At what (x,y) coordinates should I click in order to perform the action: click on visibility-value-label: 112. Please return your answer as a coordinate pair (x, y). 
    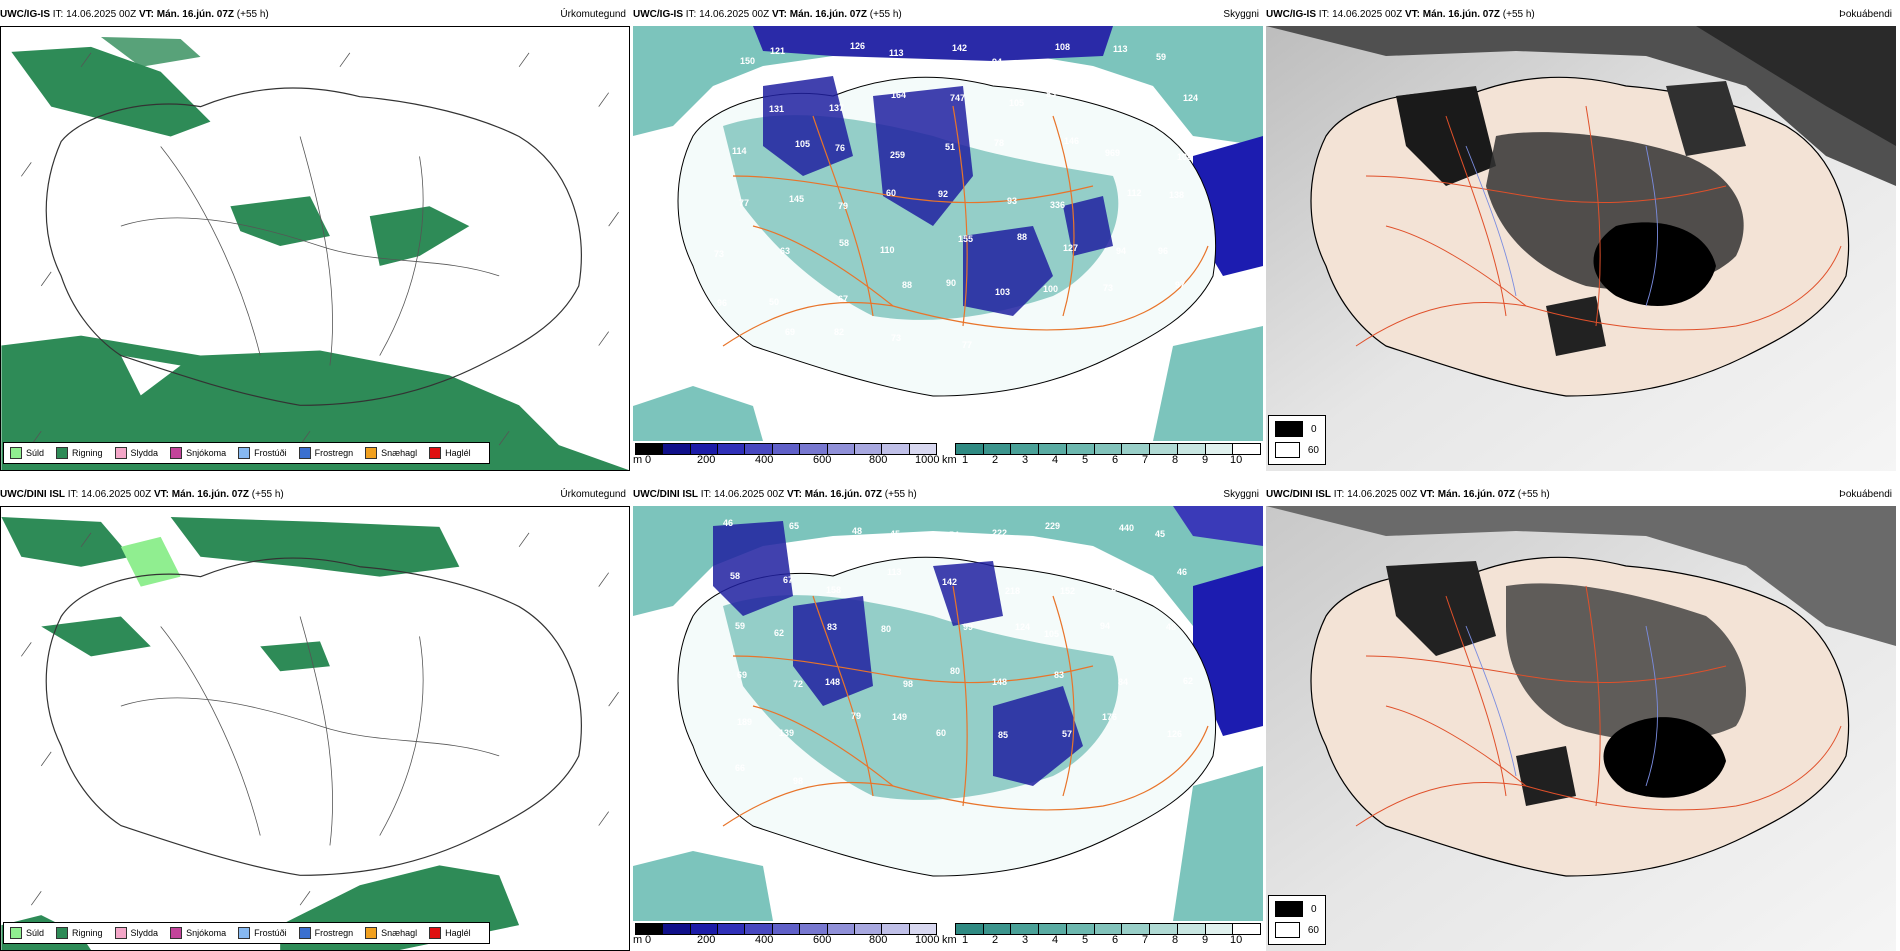
    Looking at the image, I should click on (1134, 193).